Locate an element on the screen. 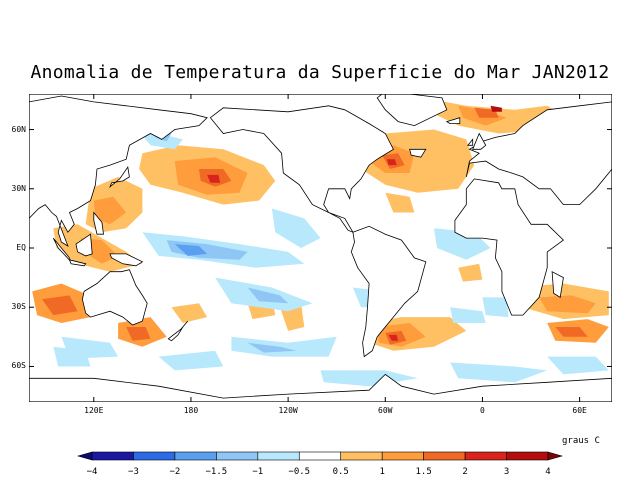  colorbar: −4 −3 −2 −1.5 −1 −0.5 0.5 1 1.5 2 3 4 is located at coordinates (320, 464).